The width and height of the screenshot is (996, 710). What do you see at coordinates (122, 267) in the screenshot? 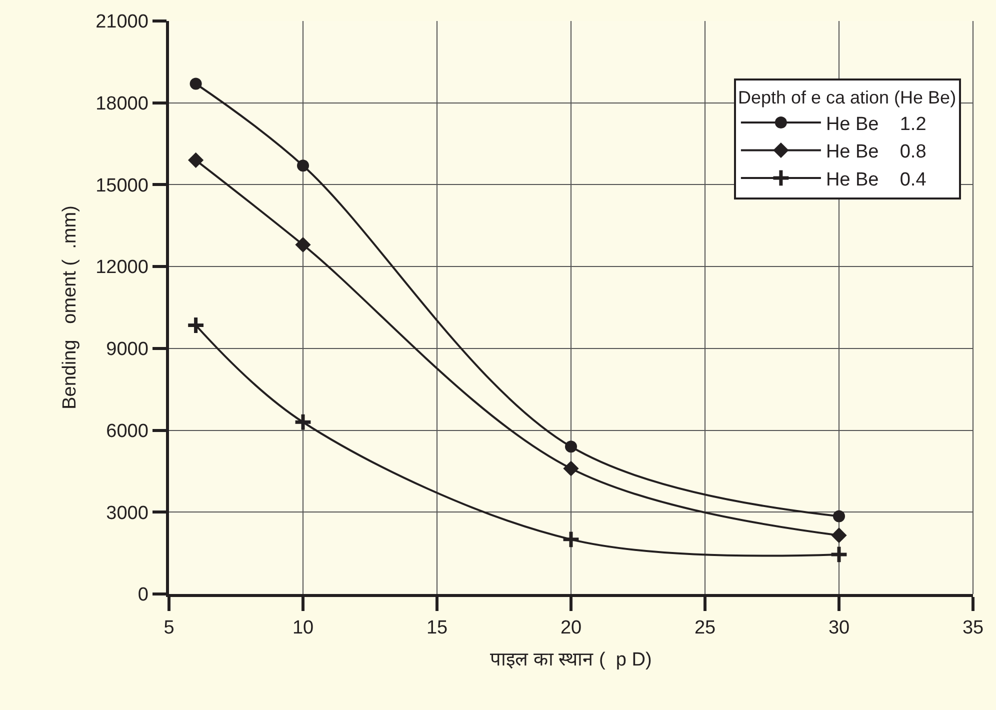
I see `y-tick-label: 12000` at bounding box center [122, 267].